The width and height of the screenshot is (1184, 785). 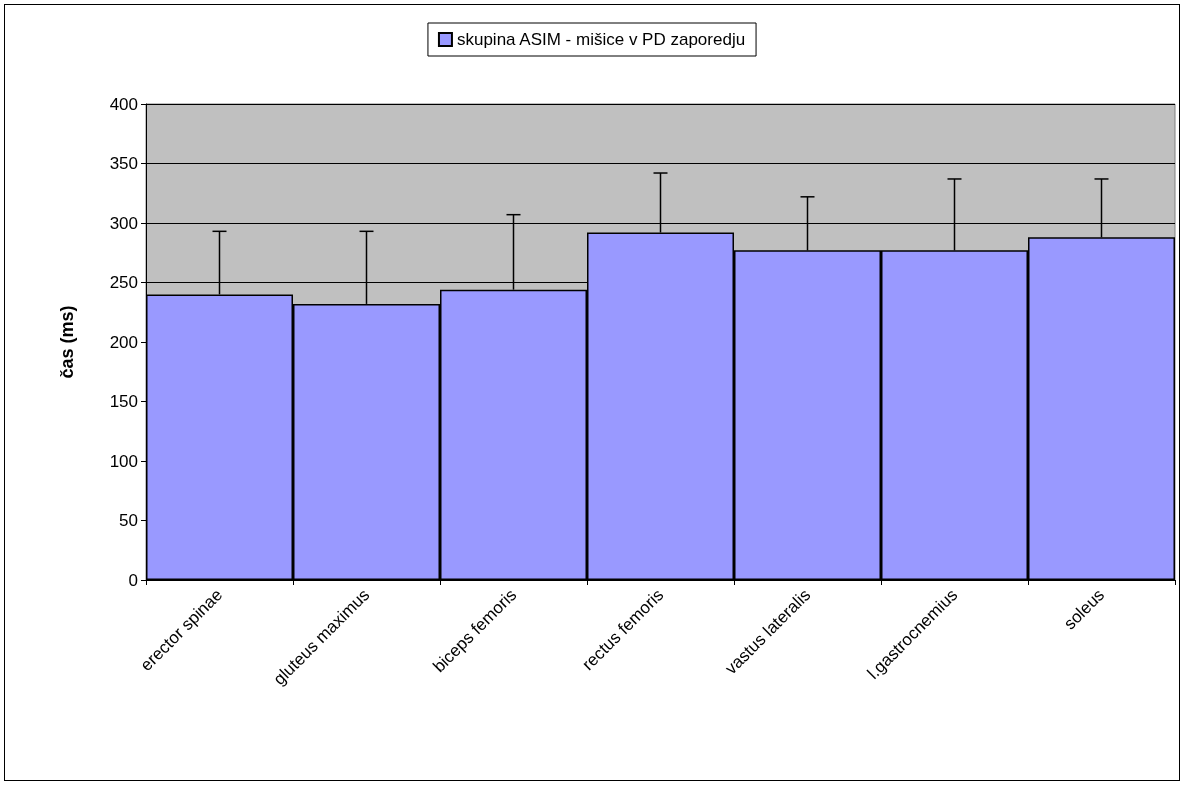 What do you see at coordinates (123, 223) in the screenshot?
I see `y-tick-label: 300` at bounding box center [123, 223].